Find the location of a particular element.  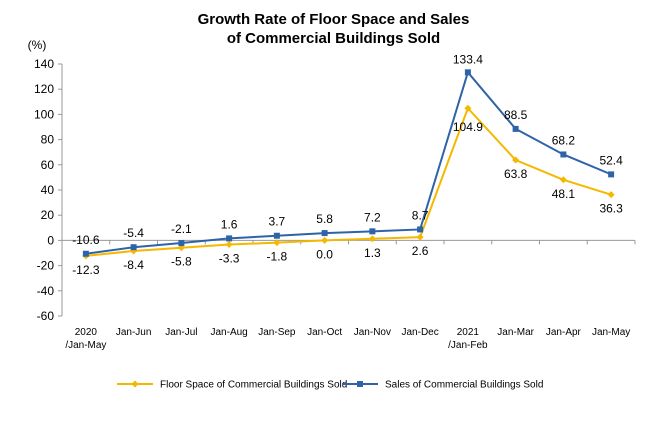

floor-space-data-label: 36.3 is located at coordinates (611, 209).